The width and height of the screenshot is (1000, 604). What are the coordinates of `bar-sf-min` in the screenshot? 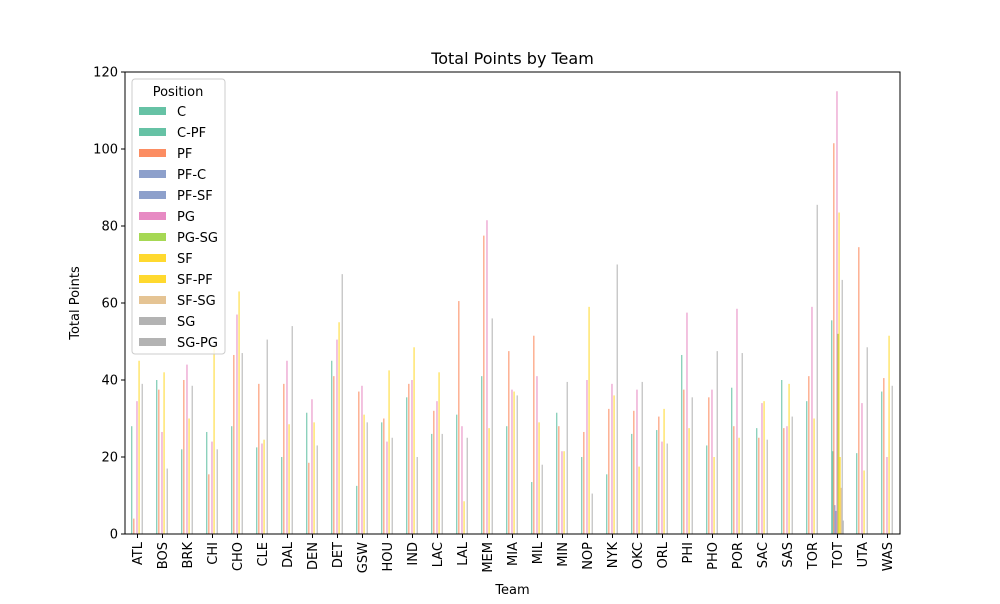 It's located at (564, 492).